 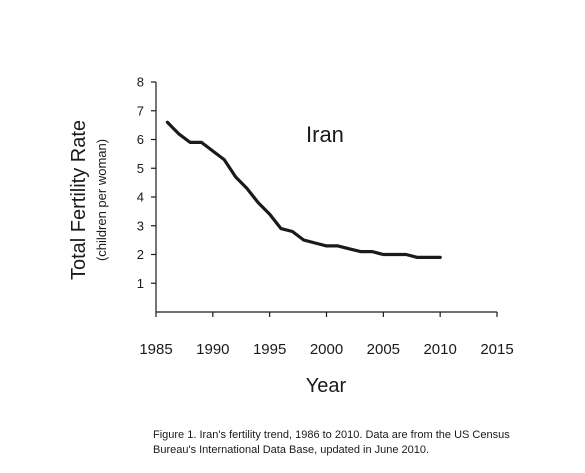 What do you see at coordinates (140, 139) in the screenshot?
I see `y-tick-label-6: 6` at bounding box center [140, 139].